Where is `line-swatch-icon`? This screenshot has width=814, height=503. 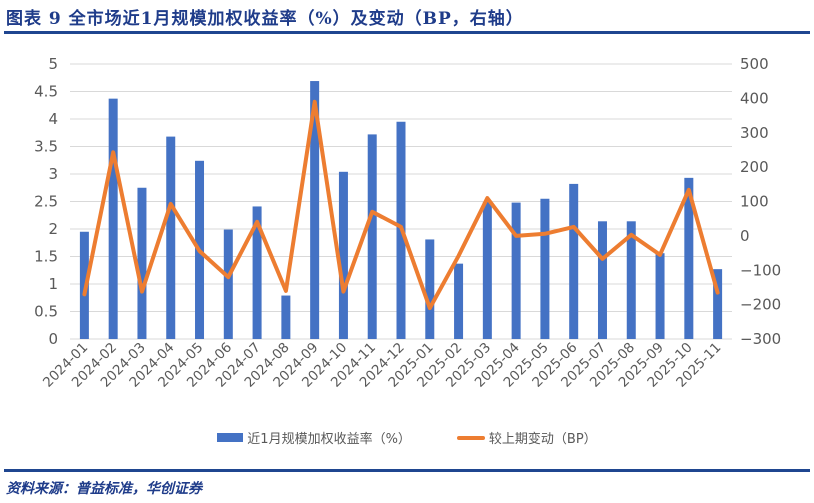 line-swatch-icon is located at coordinates (470, 437).